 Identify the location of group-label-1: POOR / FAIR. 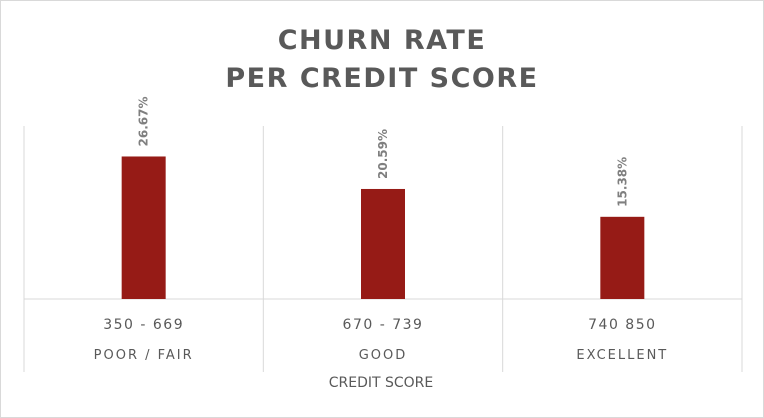
(144, 355).